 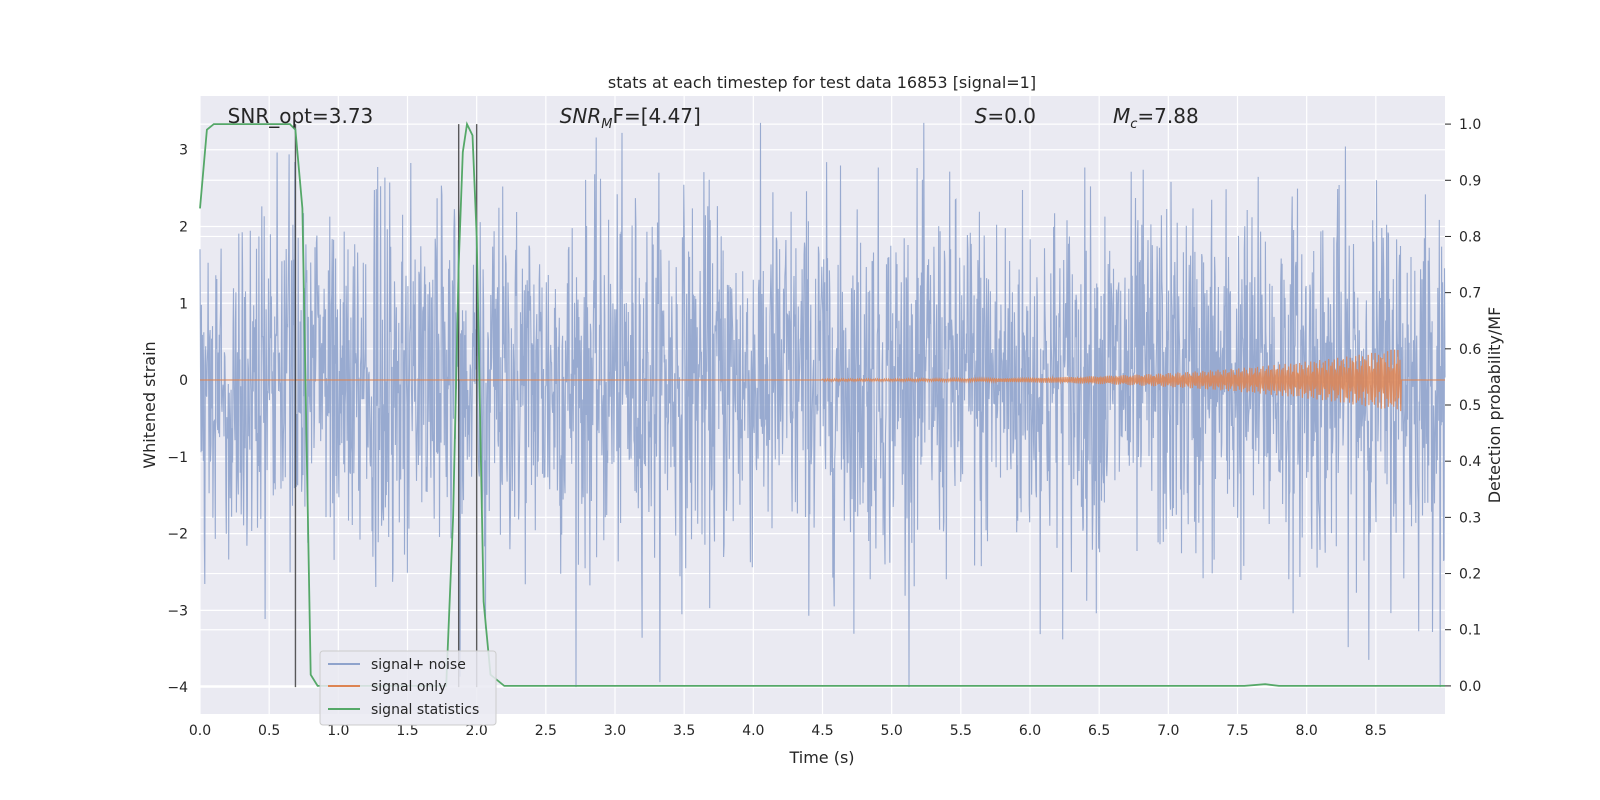 I want to click on y-axis-label: Whitened strain, so click(x=149, y=404).